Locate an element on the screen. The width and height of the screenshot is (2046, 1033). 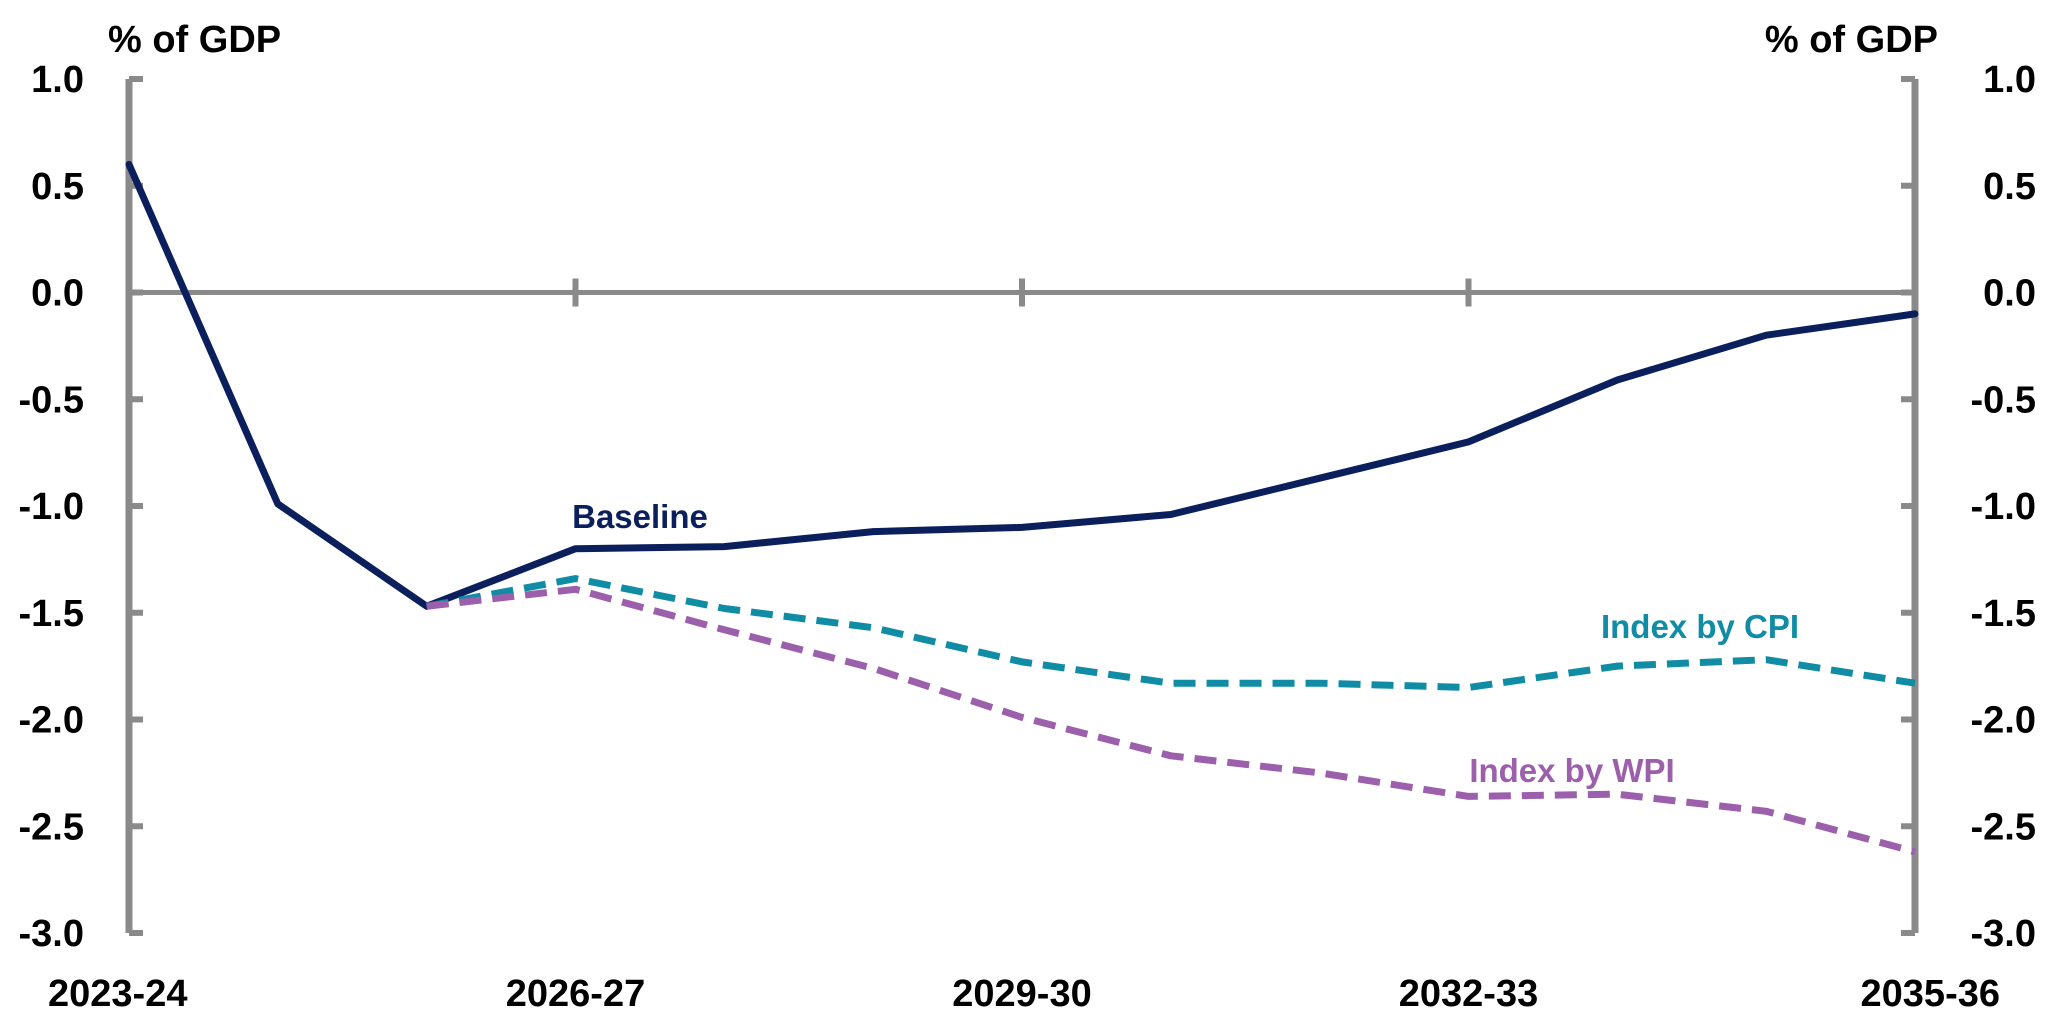
x-axis-ticks is located at coordinates (1022, 292).